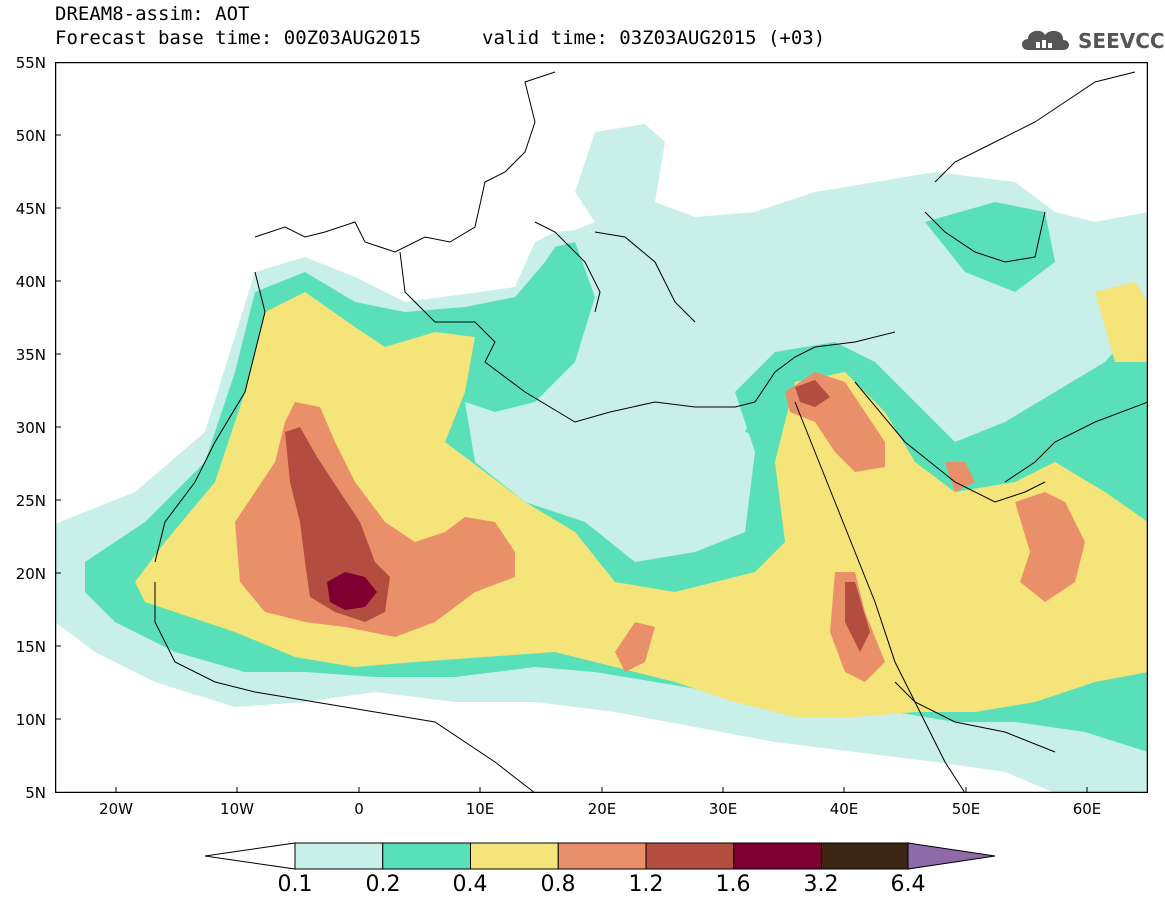 This screenshot has height=905, width=1165. I want to click on colorbar-min-arrow, so click(250, 856).